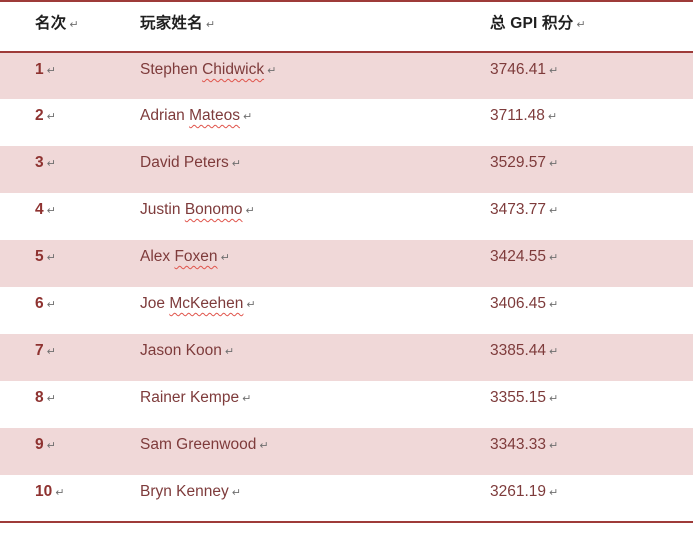  I want to click on score-cell: 3424.55 ↵, so click(589, 263).